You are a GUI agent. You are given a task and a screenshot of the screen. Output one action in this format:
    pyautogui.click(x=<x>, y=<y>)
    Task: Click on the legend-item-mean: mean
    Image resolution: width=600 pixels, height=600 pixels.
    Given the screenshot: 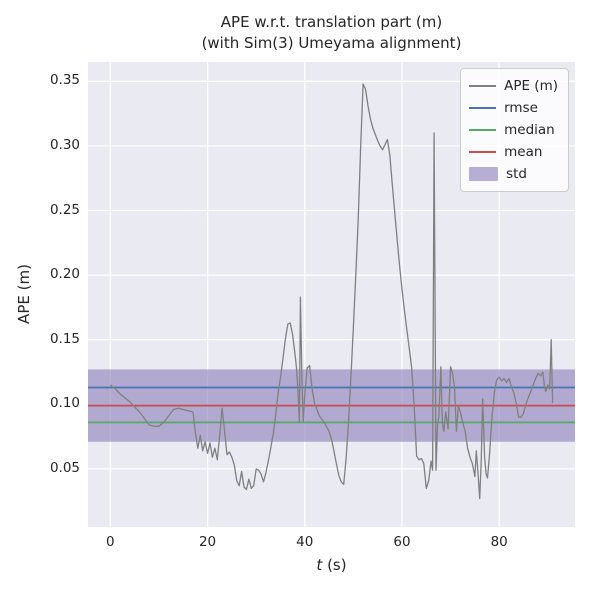 What is the action you would take?
    pyautogui.click(x=513, y=152)
    